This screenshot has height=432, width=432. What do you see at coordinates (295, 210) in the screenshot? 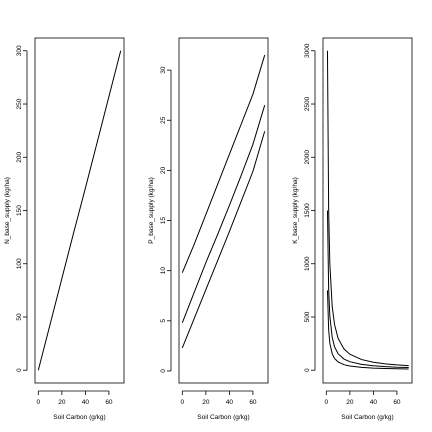
I see `y-axis-title: K_base_supply (kg/ha)` at bounding box center [295, 210].